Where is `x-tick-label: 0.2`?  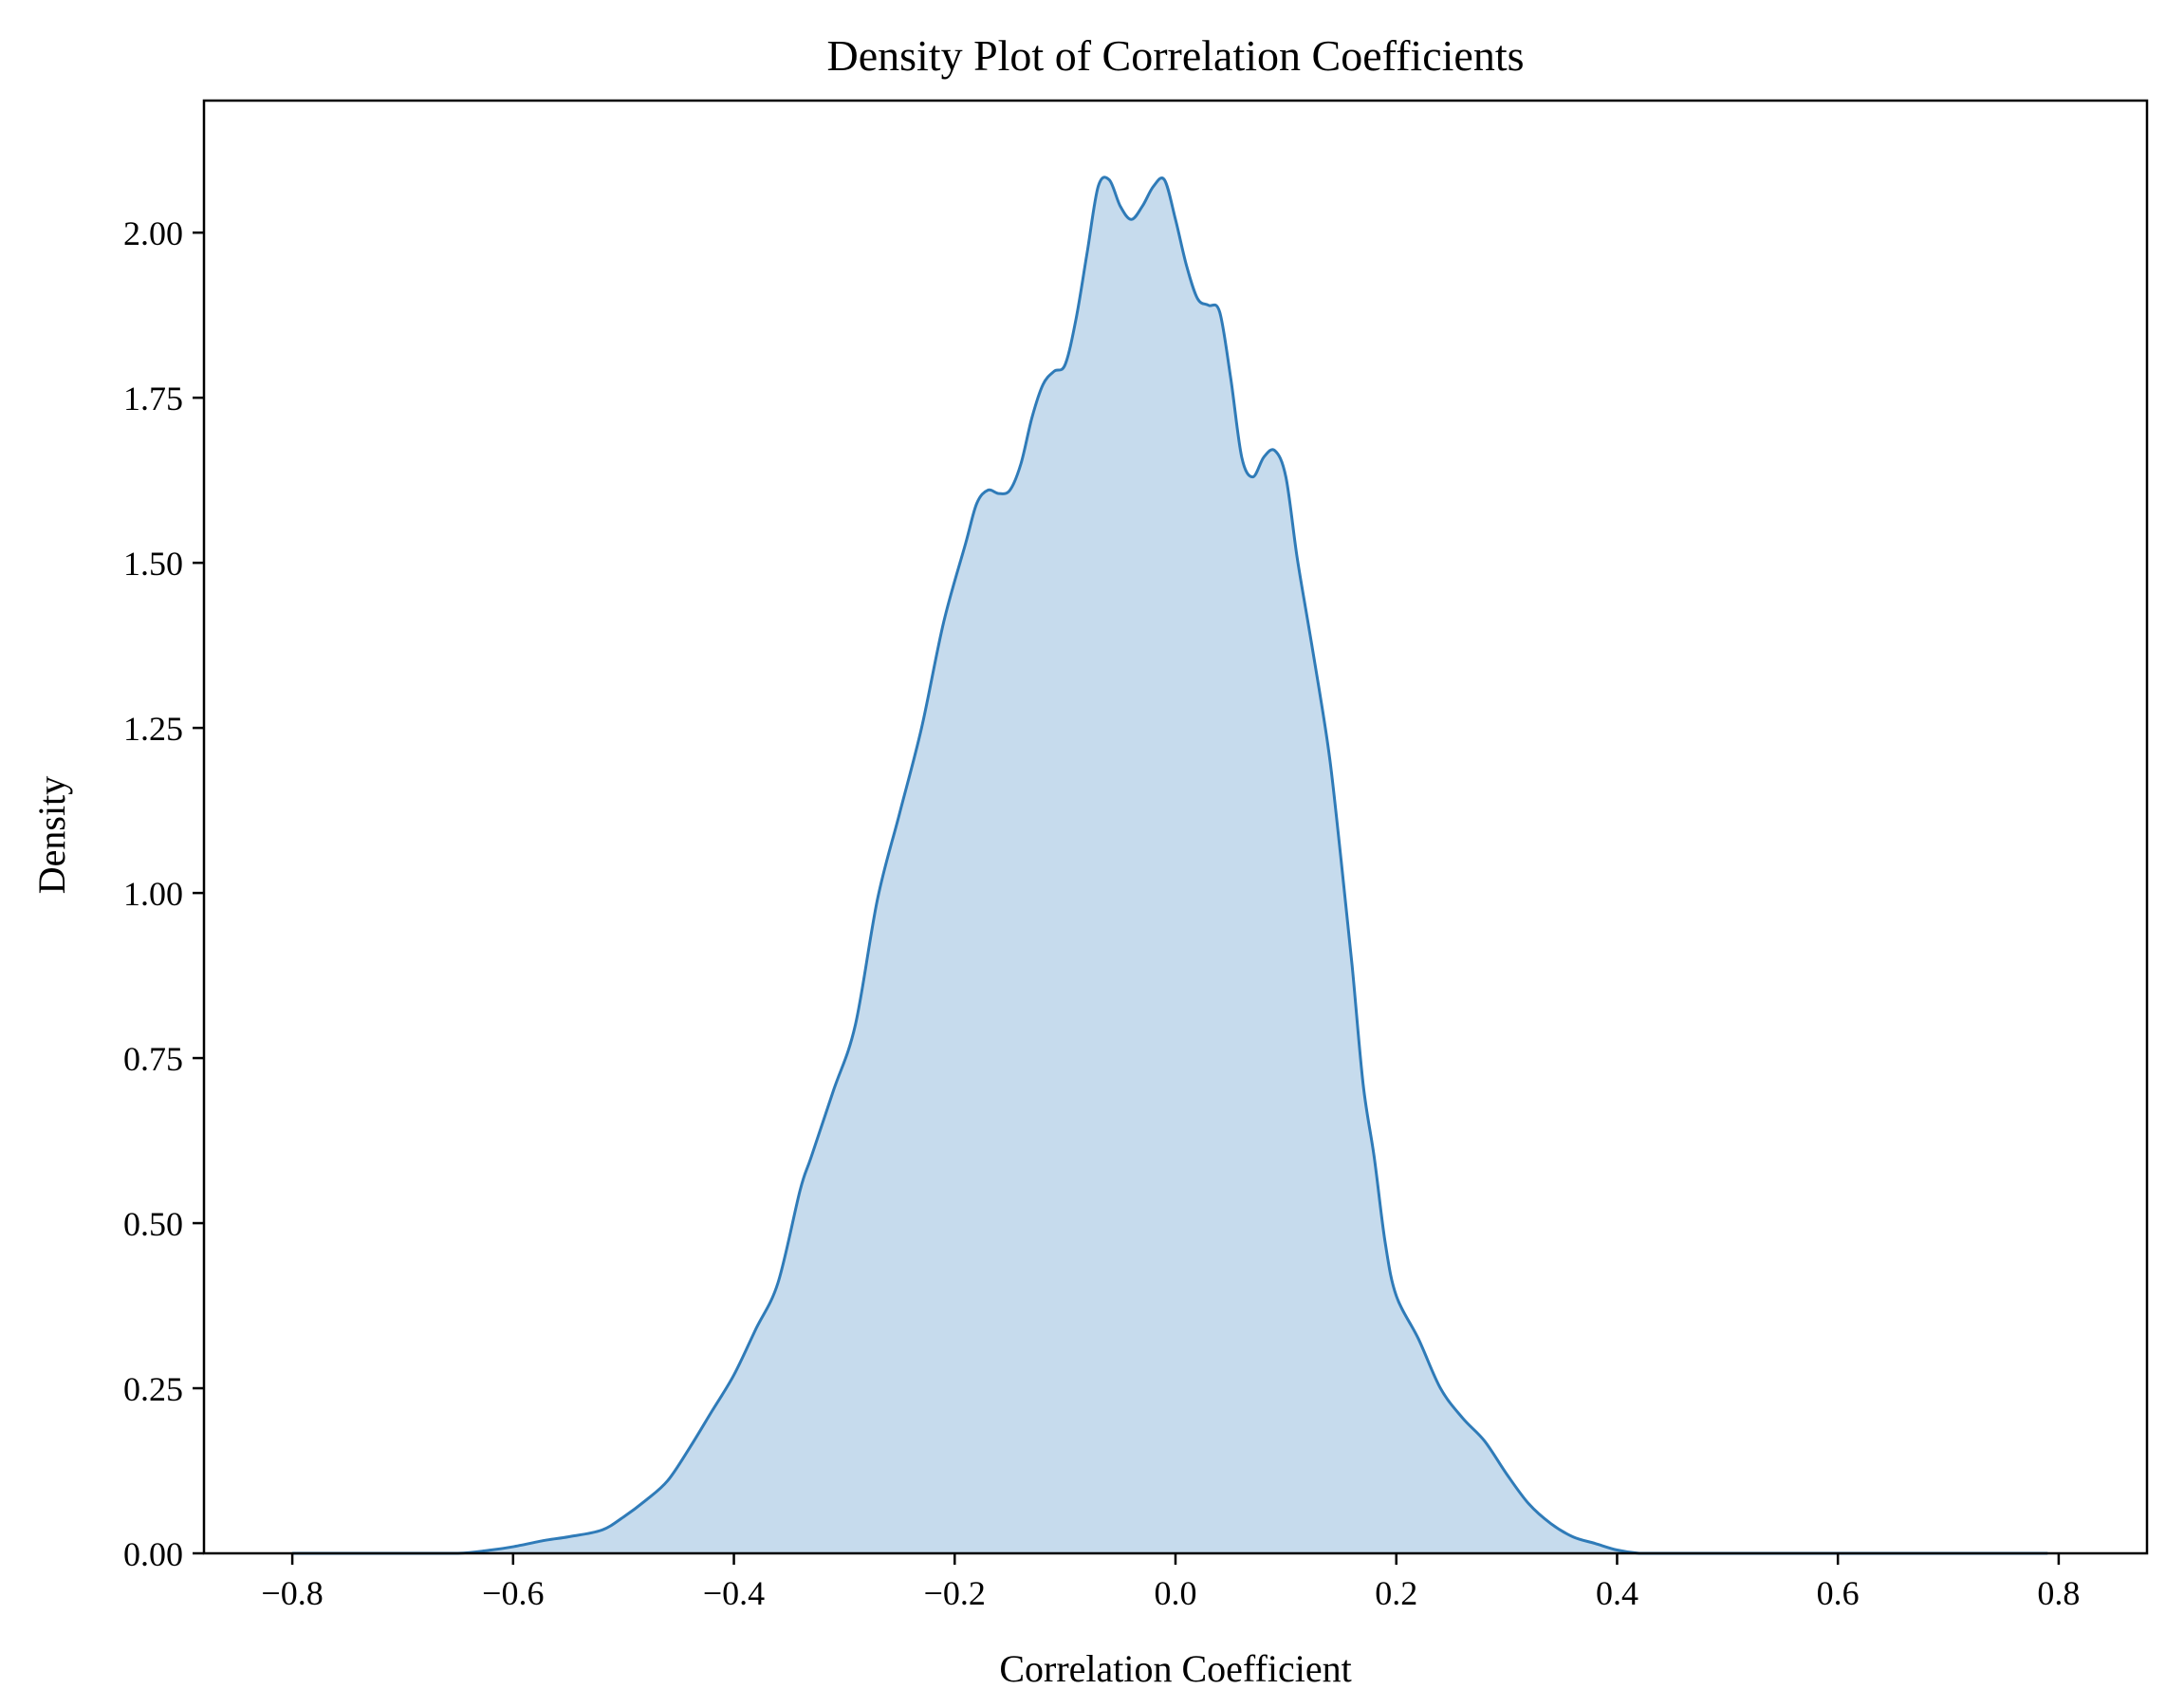
x-tick-label: 0.2 is located at coordinates (1396, 1593).